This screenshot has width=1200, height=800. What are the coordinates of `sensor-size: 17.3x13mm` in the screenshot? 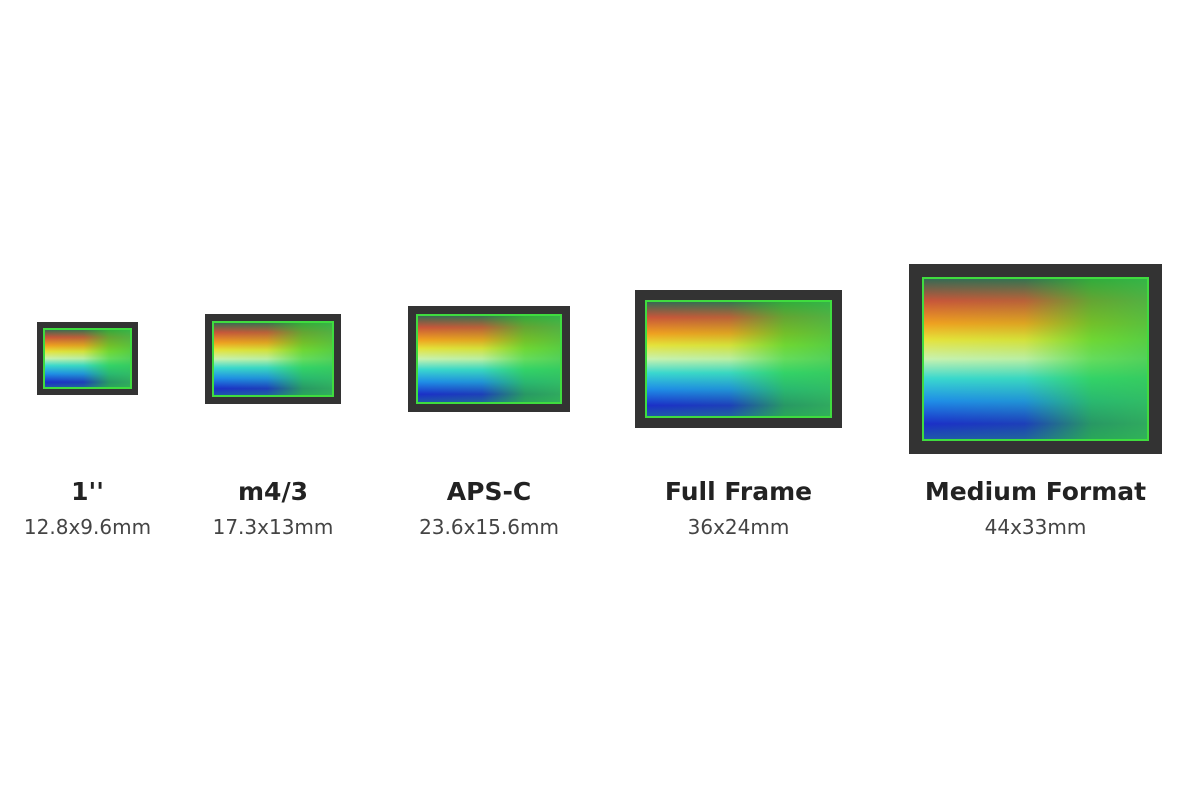 It's located at (273, 527).